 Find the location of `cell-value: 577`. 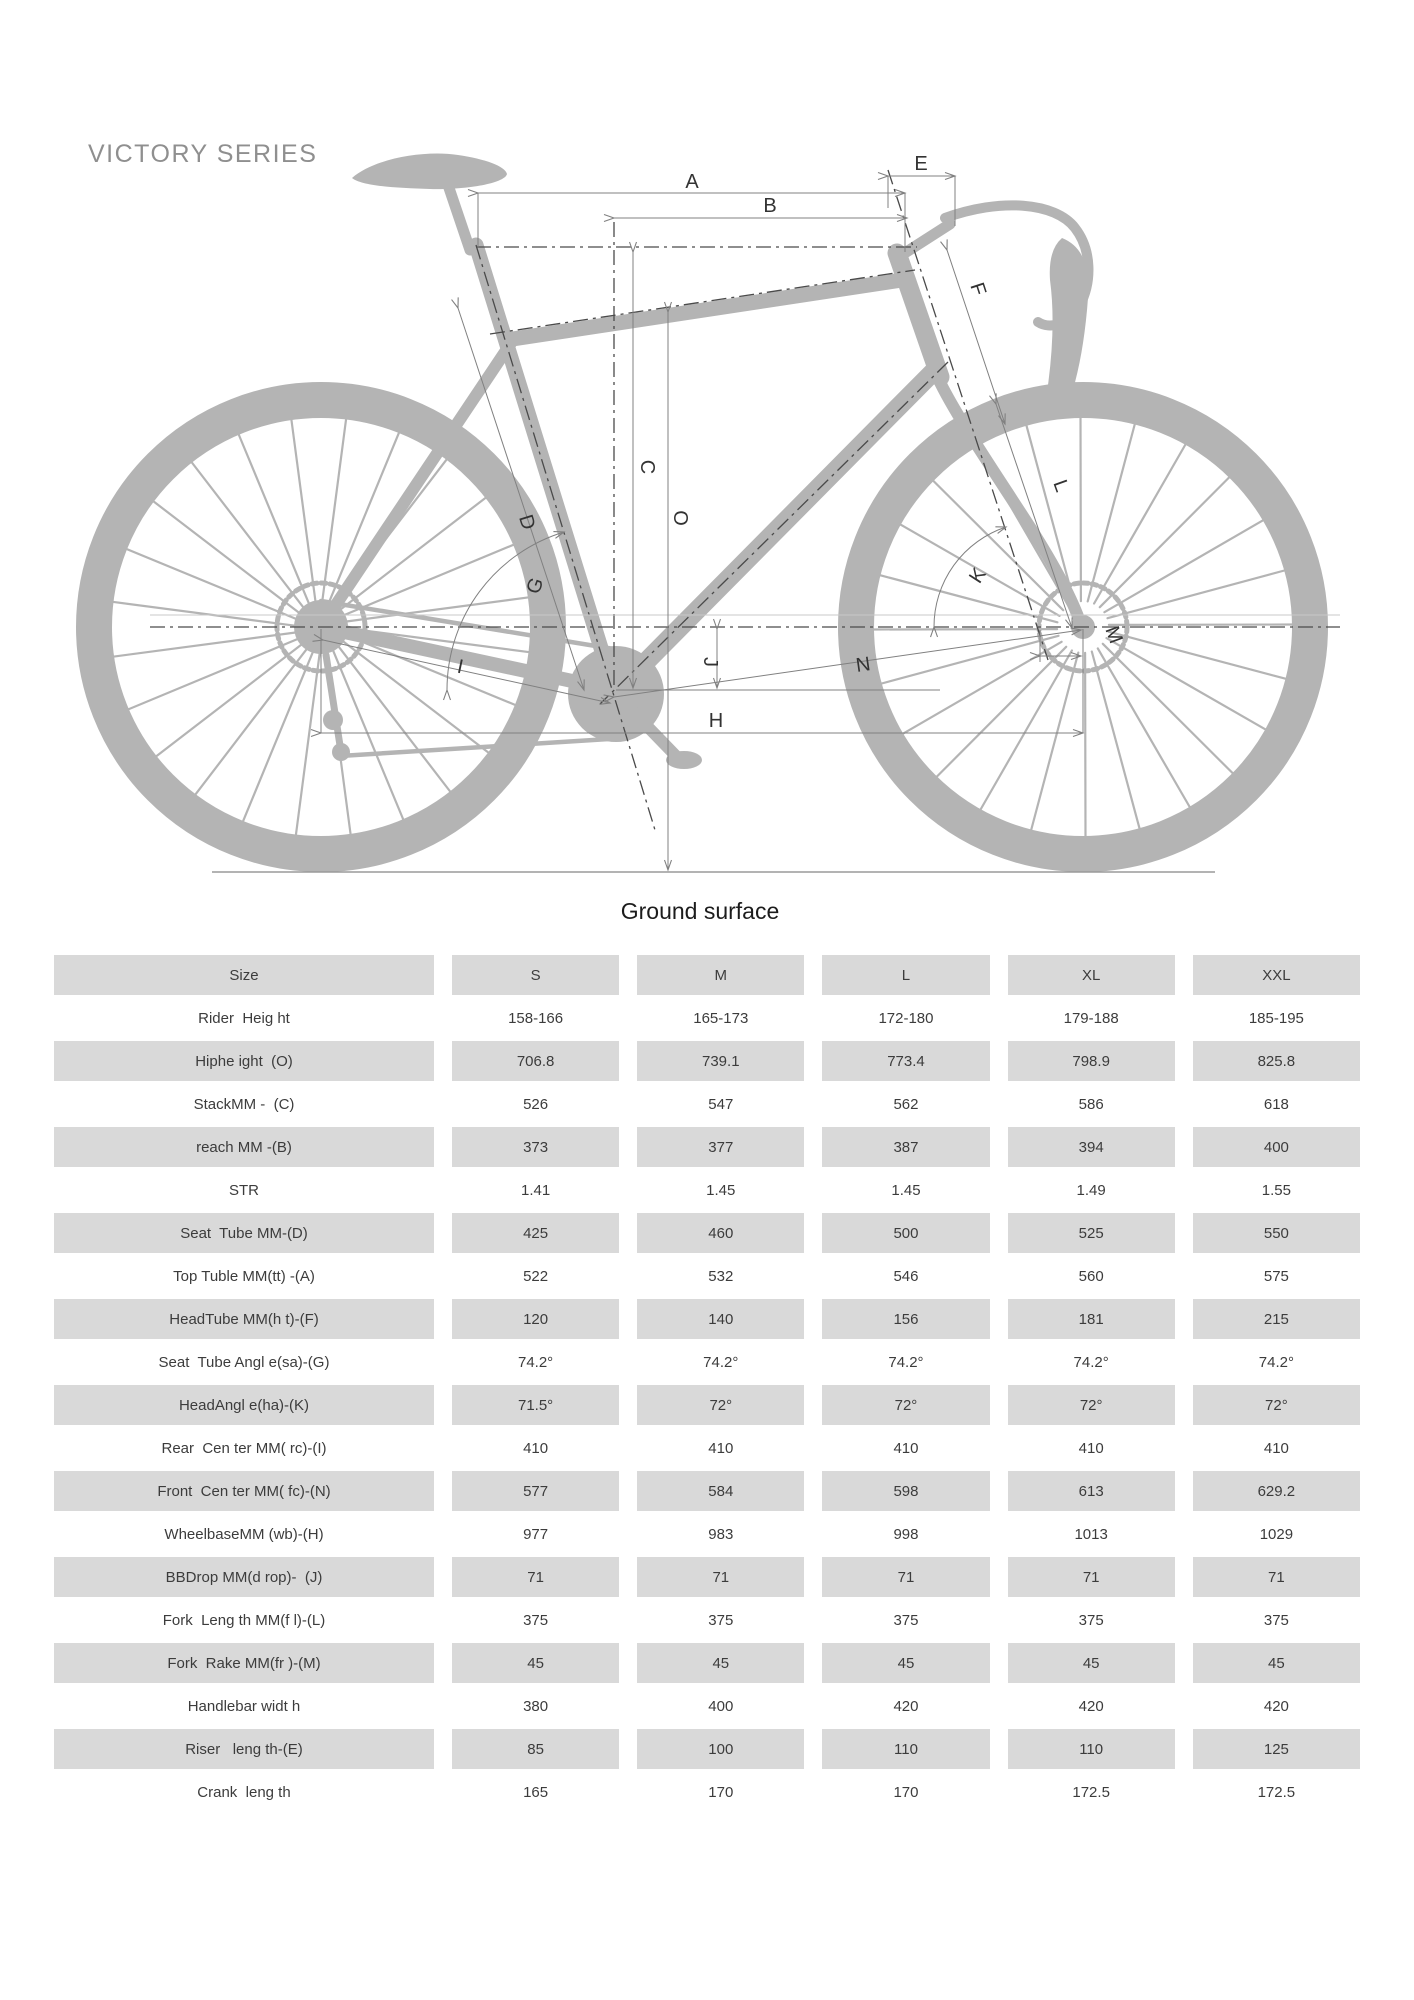

cell-value: 577 is located at coordinates (536, 1491).